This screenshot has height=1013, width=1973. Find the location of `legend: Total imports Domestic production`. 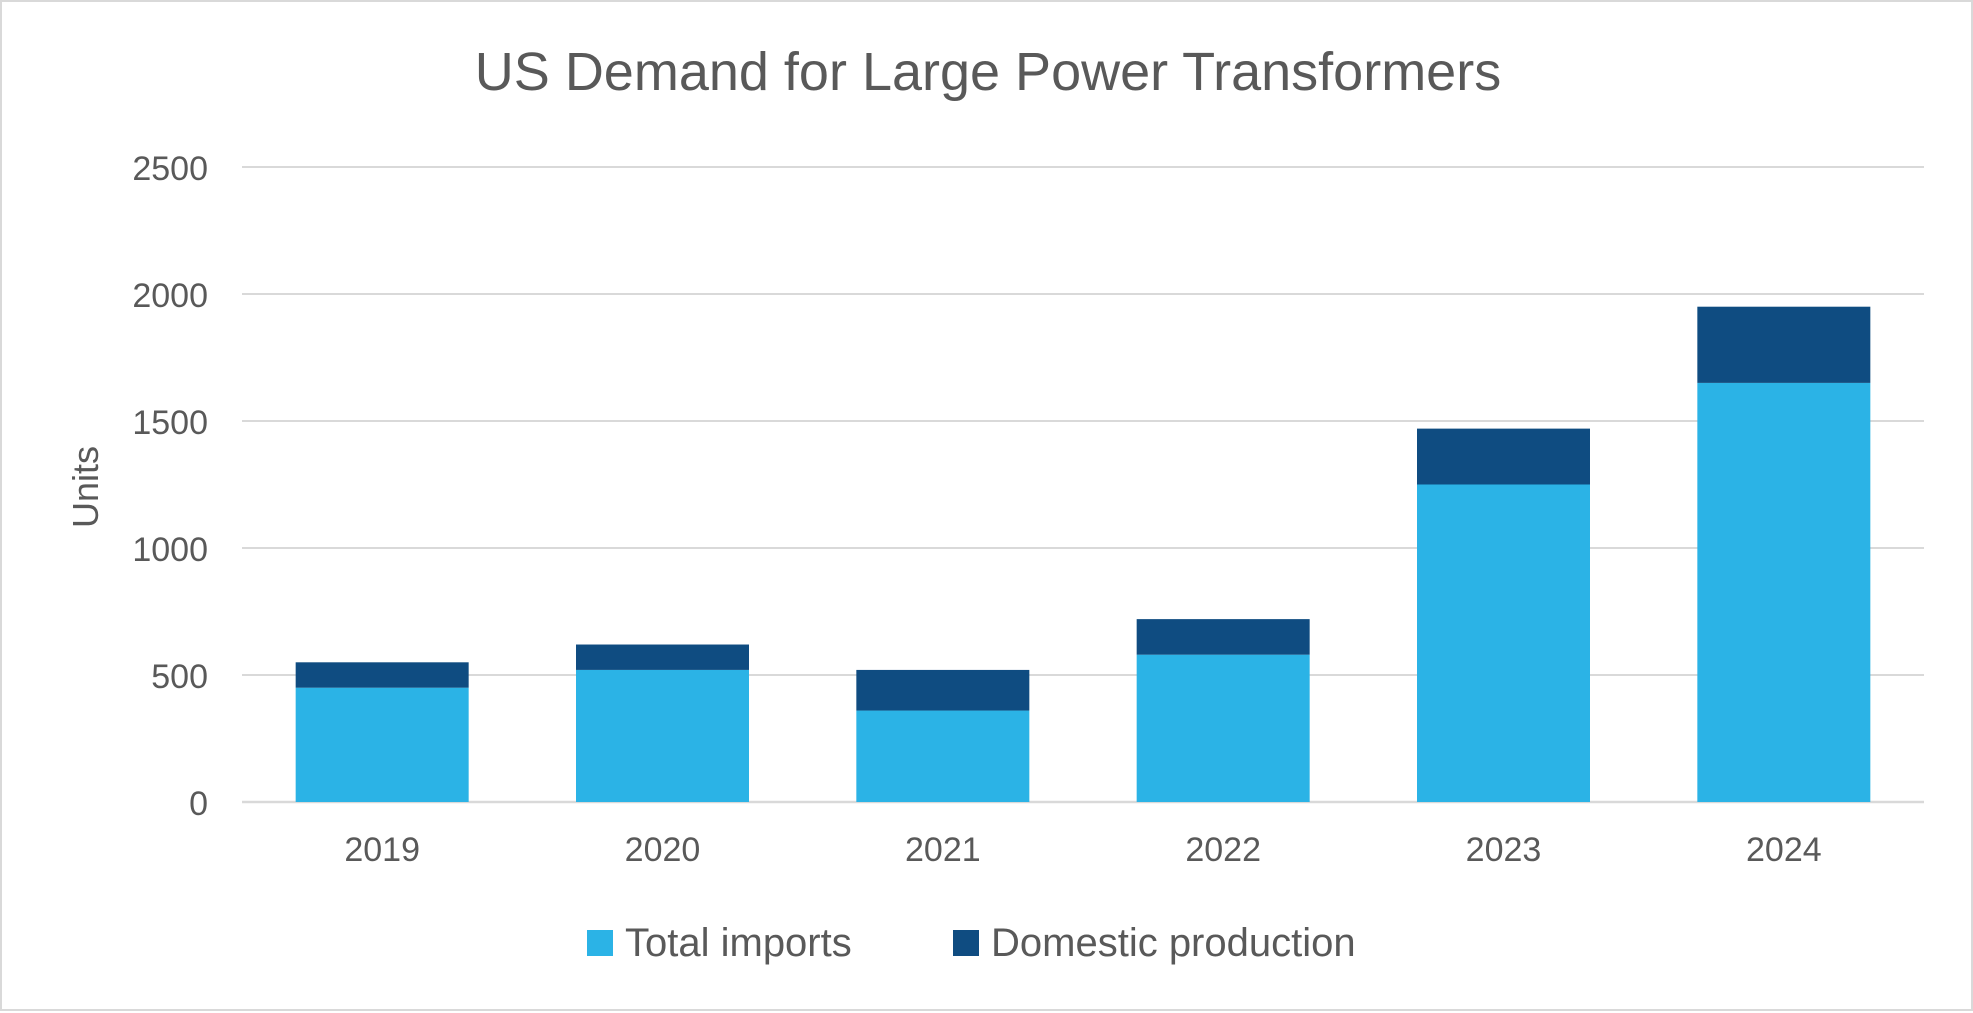

legend: Total imports Domestic production is located at coordinates (971, 943).